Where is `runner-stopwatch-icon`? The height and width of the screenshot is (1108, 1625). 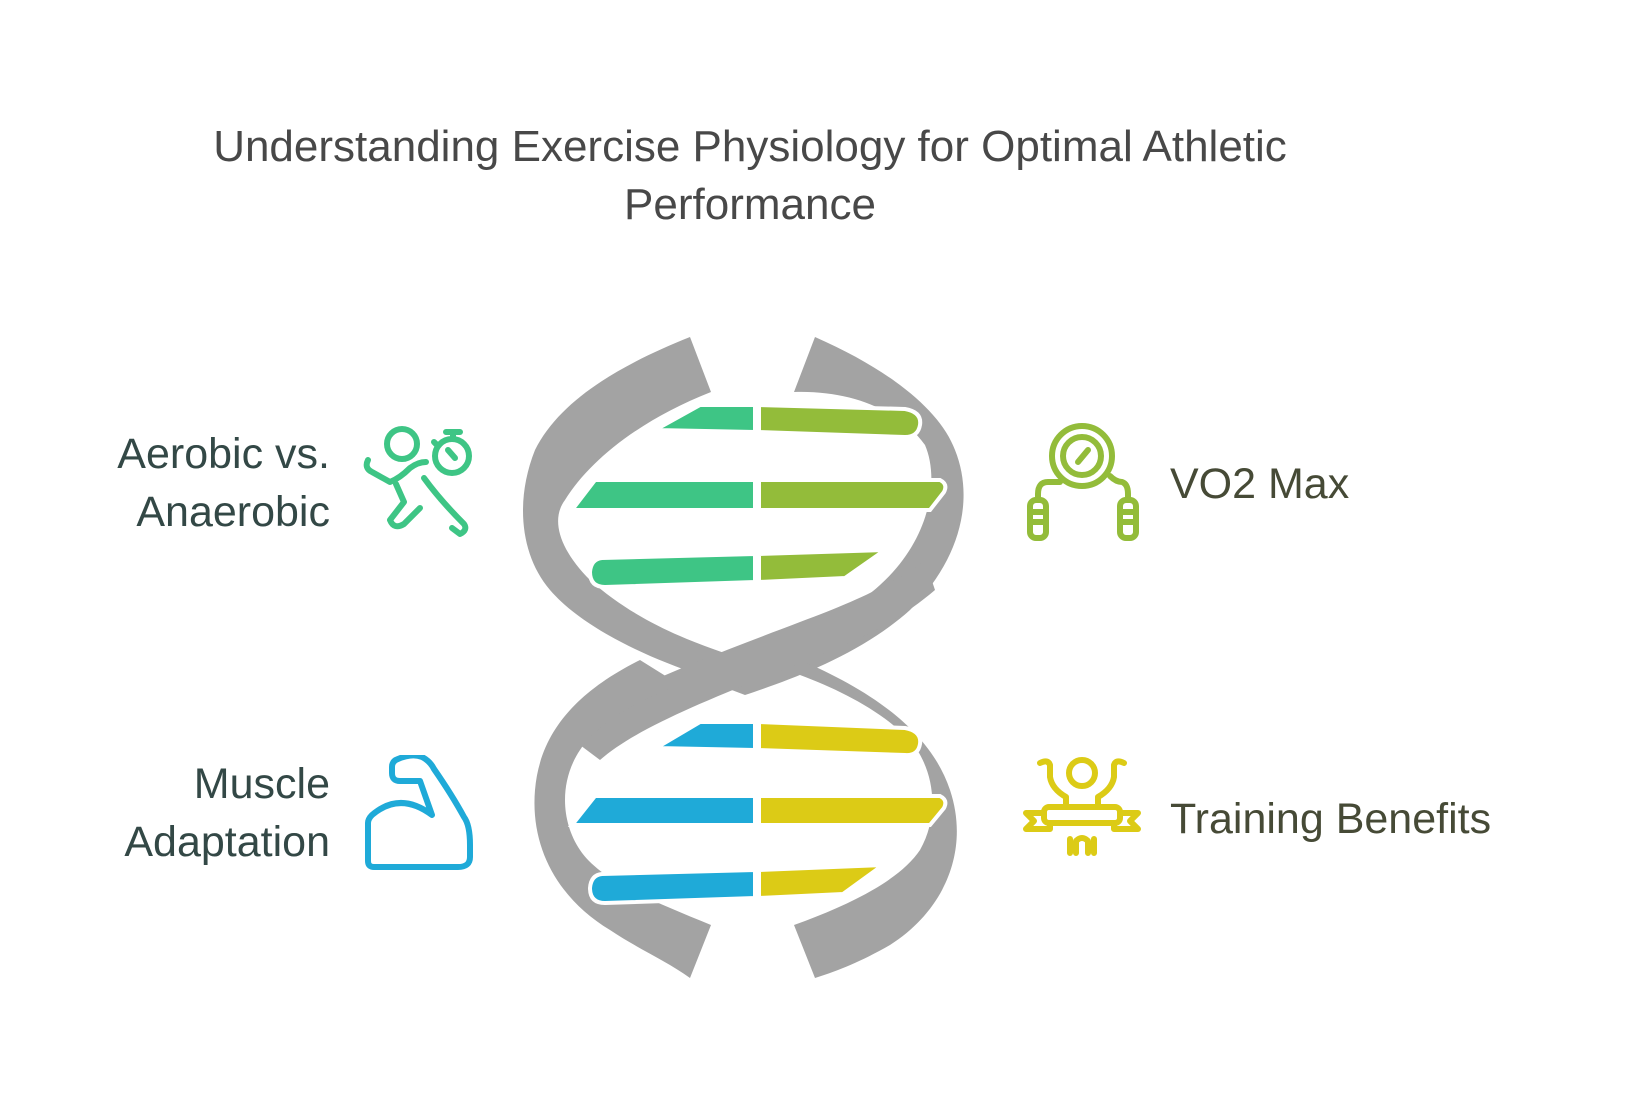 runner-stopwatch-icon is located at coordinates (417, 481).